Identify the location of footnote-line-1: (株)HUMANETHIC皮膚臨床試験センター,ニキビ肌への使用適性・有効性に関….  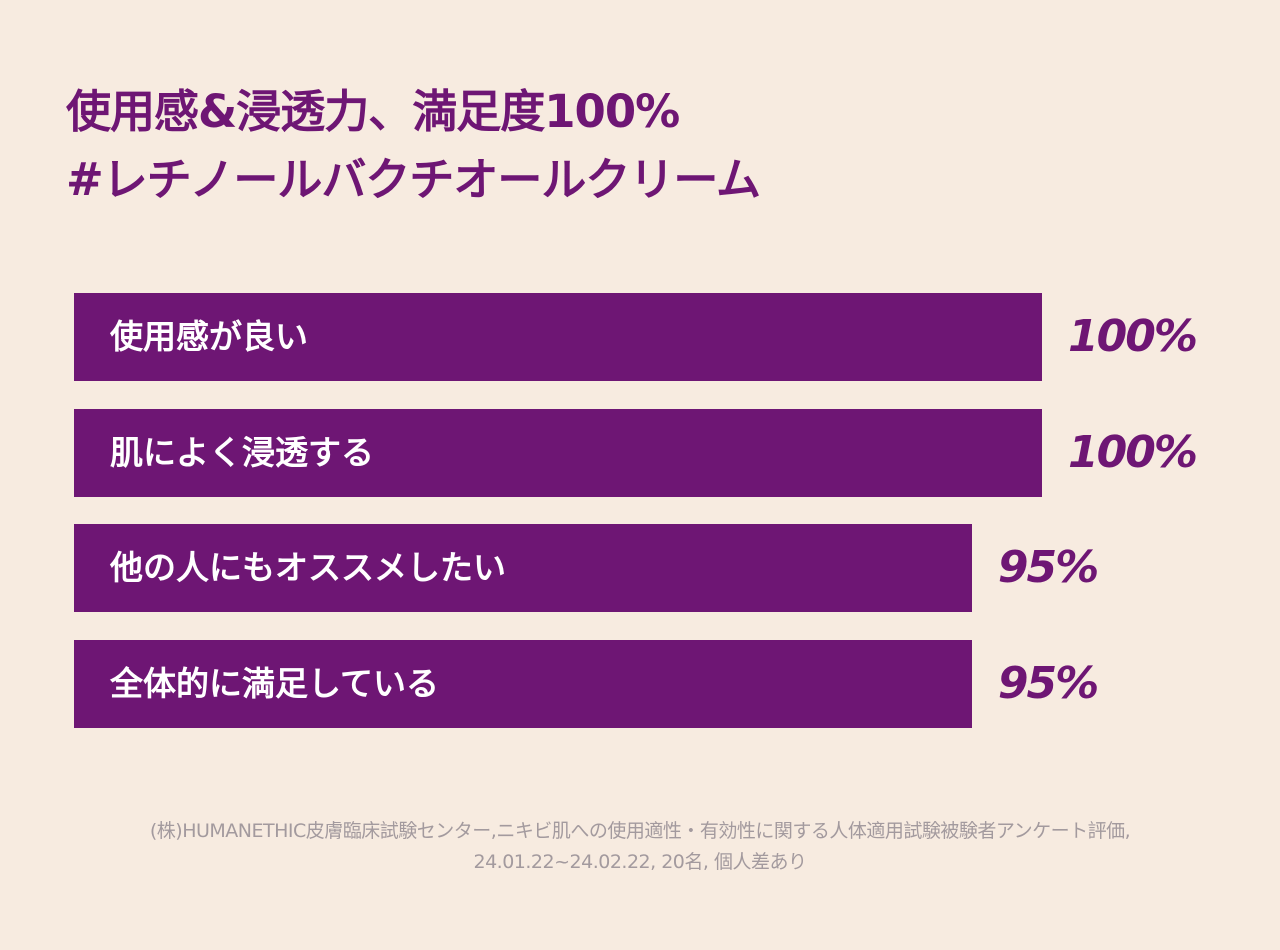
(640, 831).